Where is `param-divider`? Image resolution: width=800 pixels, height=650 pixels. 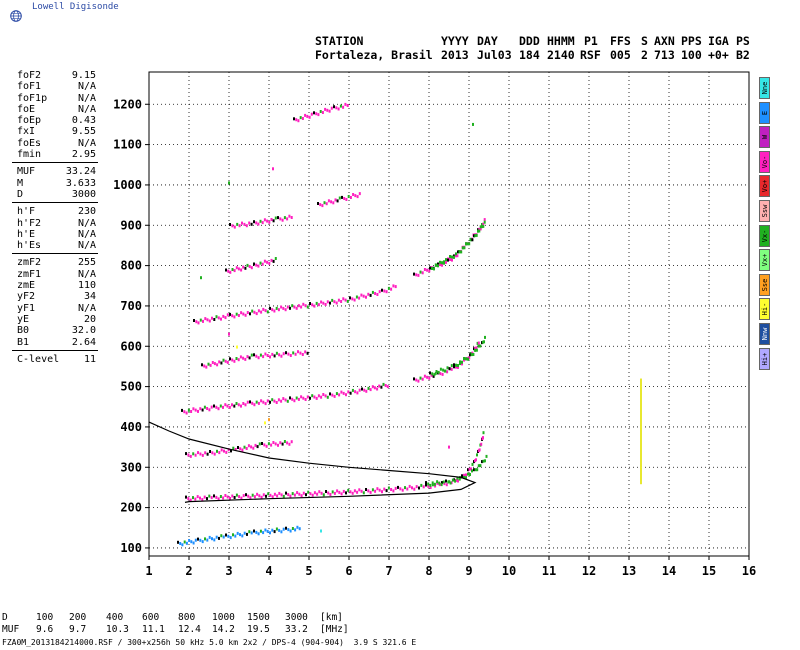 param-divider is located at coordinates (55, 163).